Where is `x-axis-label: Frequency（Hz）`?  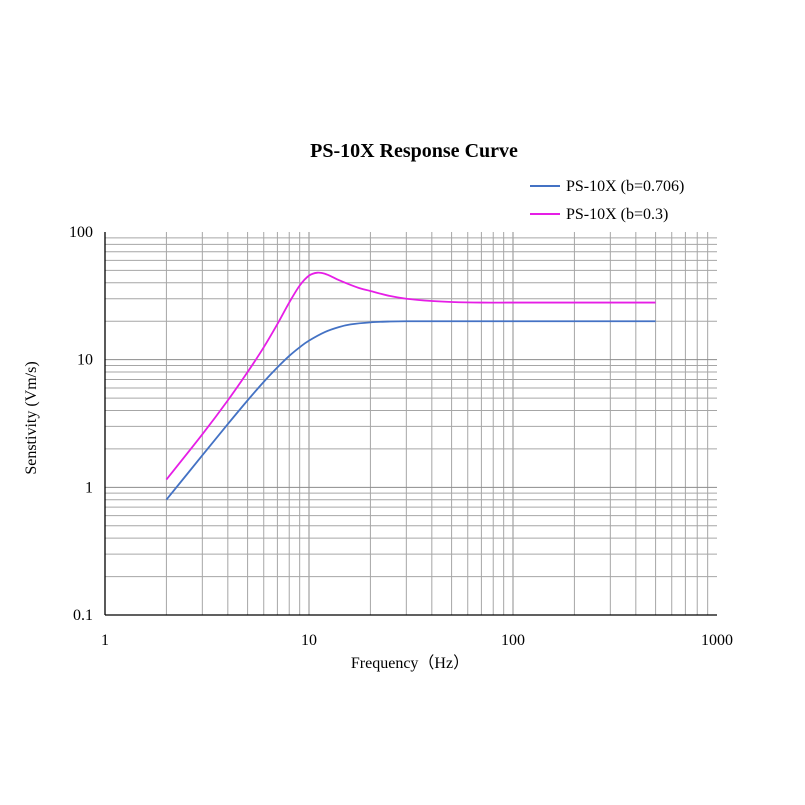 x-axis-label: Frequency（Hz） is located at coordinates (410, 663).